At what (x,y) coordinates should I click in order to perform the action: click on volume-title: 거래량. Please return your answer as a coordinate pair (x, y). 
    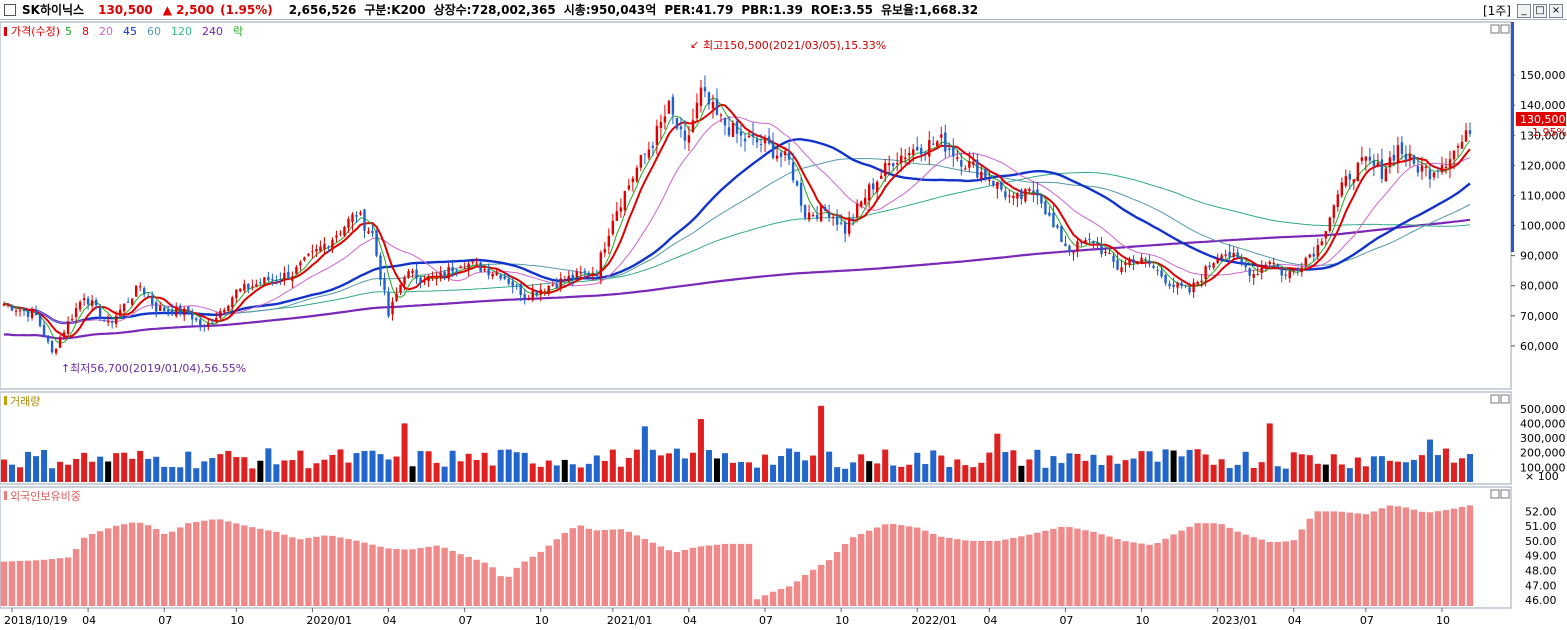
    Looking at the image, I should click on (25, 401).